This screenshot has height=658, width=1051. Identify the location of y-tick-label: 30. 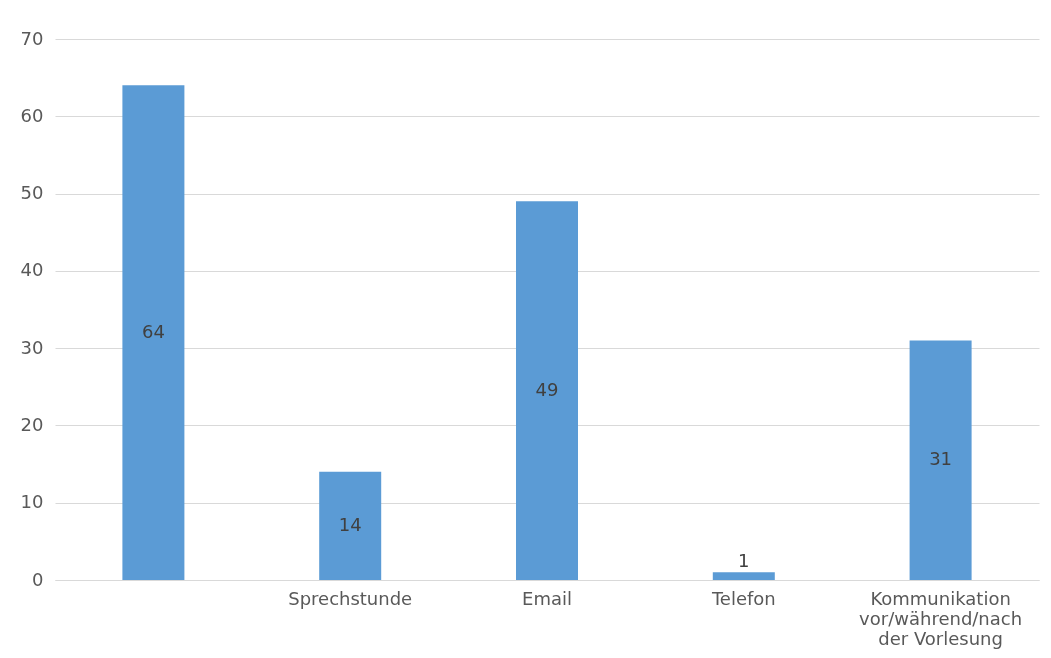
(32, 347).